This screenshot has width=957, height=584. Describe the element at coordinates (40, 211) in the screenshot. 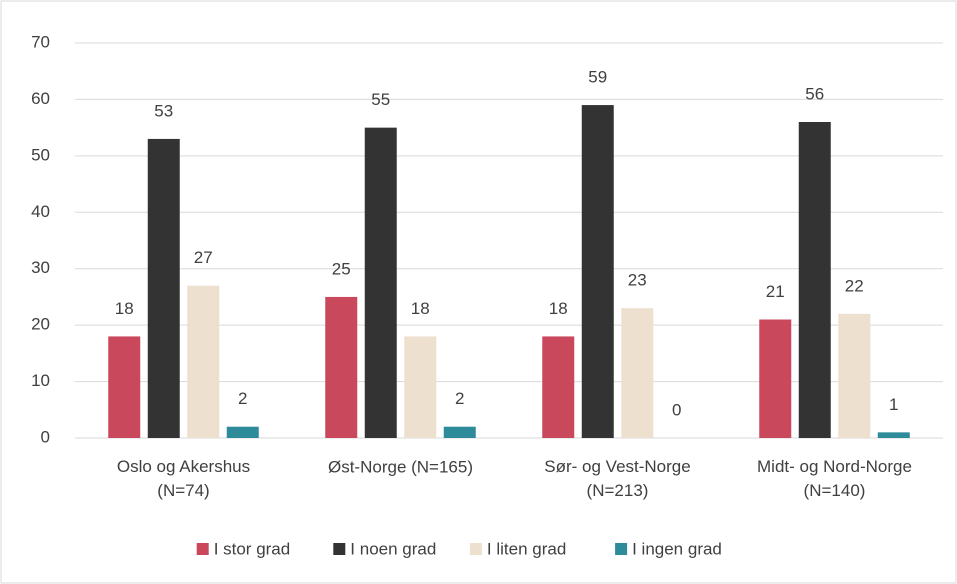

I see `y-tick-label: 40` at that location.